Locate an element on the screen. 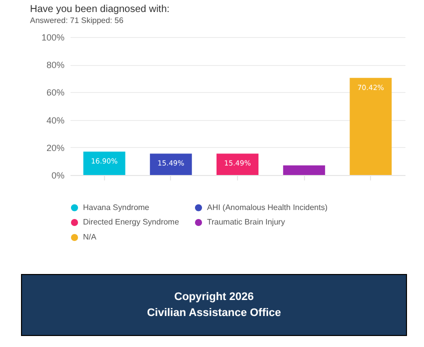 Image resolution: width=424 pixels, height=347 pixels. chart-subtitle: Answered: 71 Skipped: 56 is located at coordinates (77, 20).